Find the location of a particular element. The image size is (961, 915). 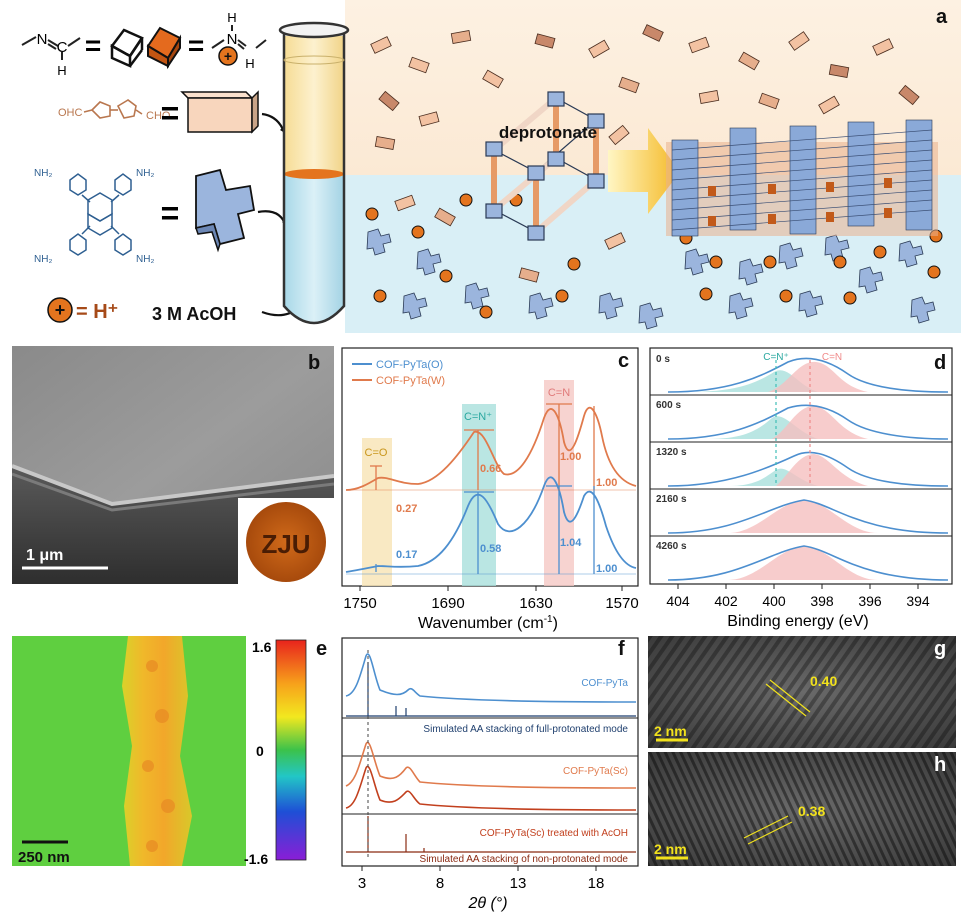

svg-text: 0.27 is located at coordinates (406, 509).